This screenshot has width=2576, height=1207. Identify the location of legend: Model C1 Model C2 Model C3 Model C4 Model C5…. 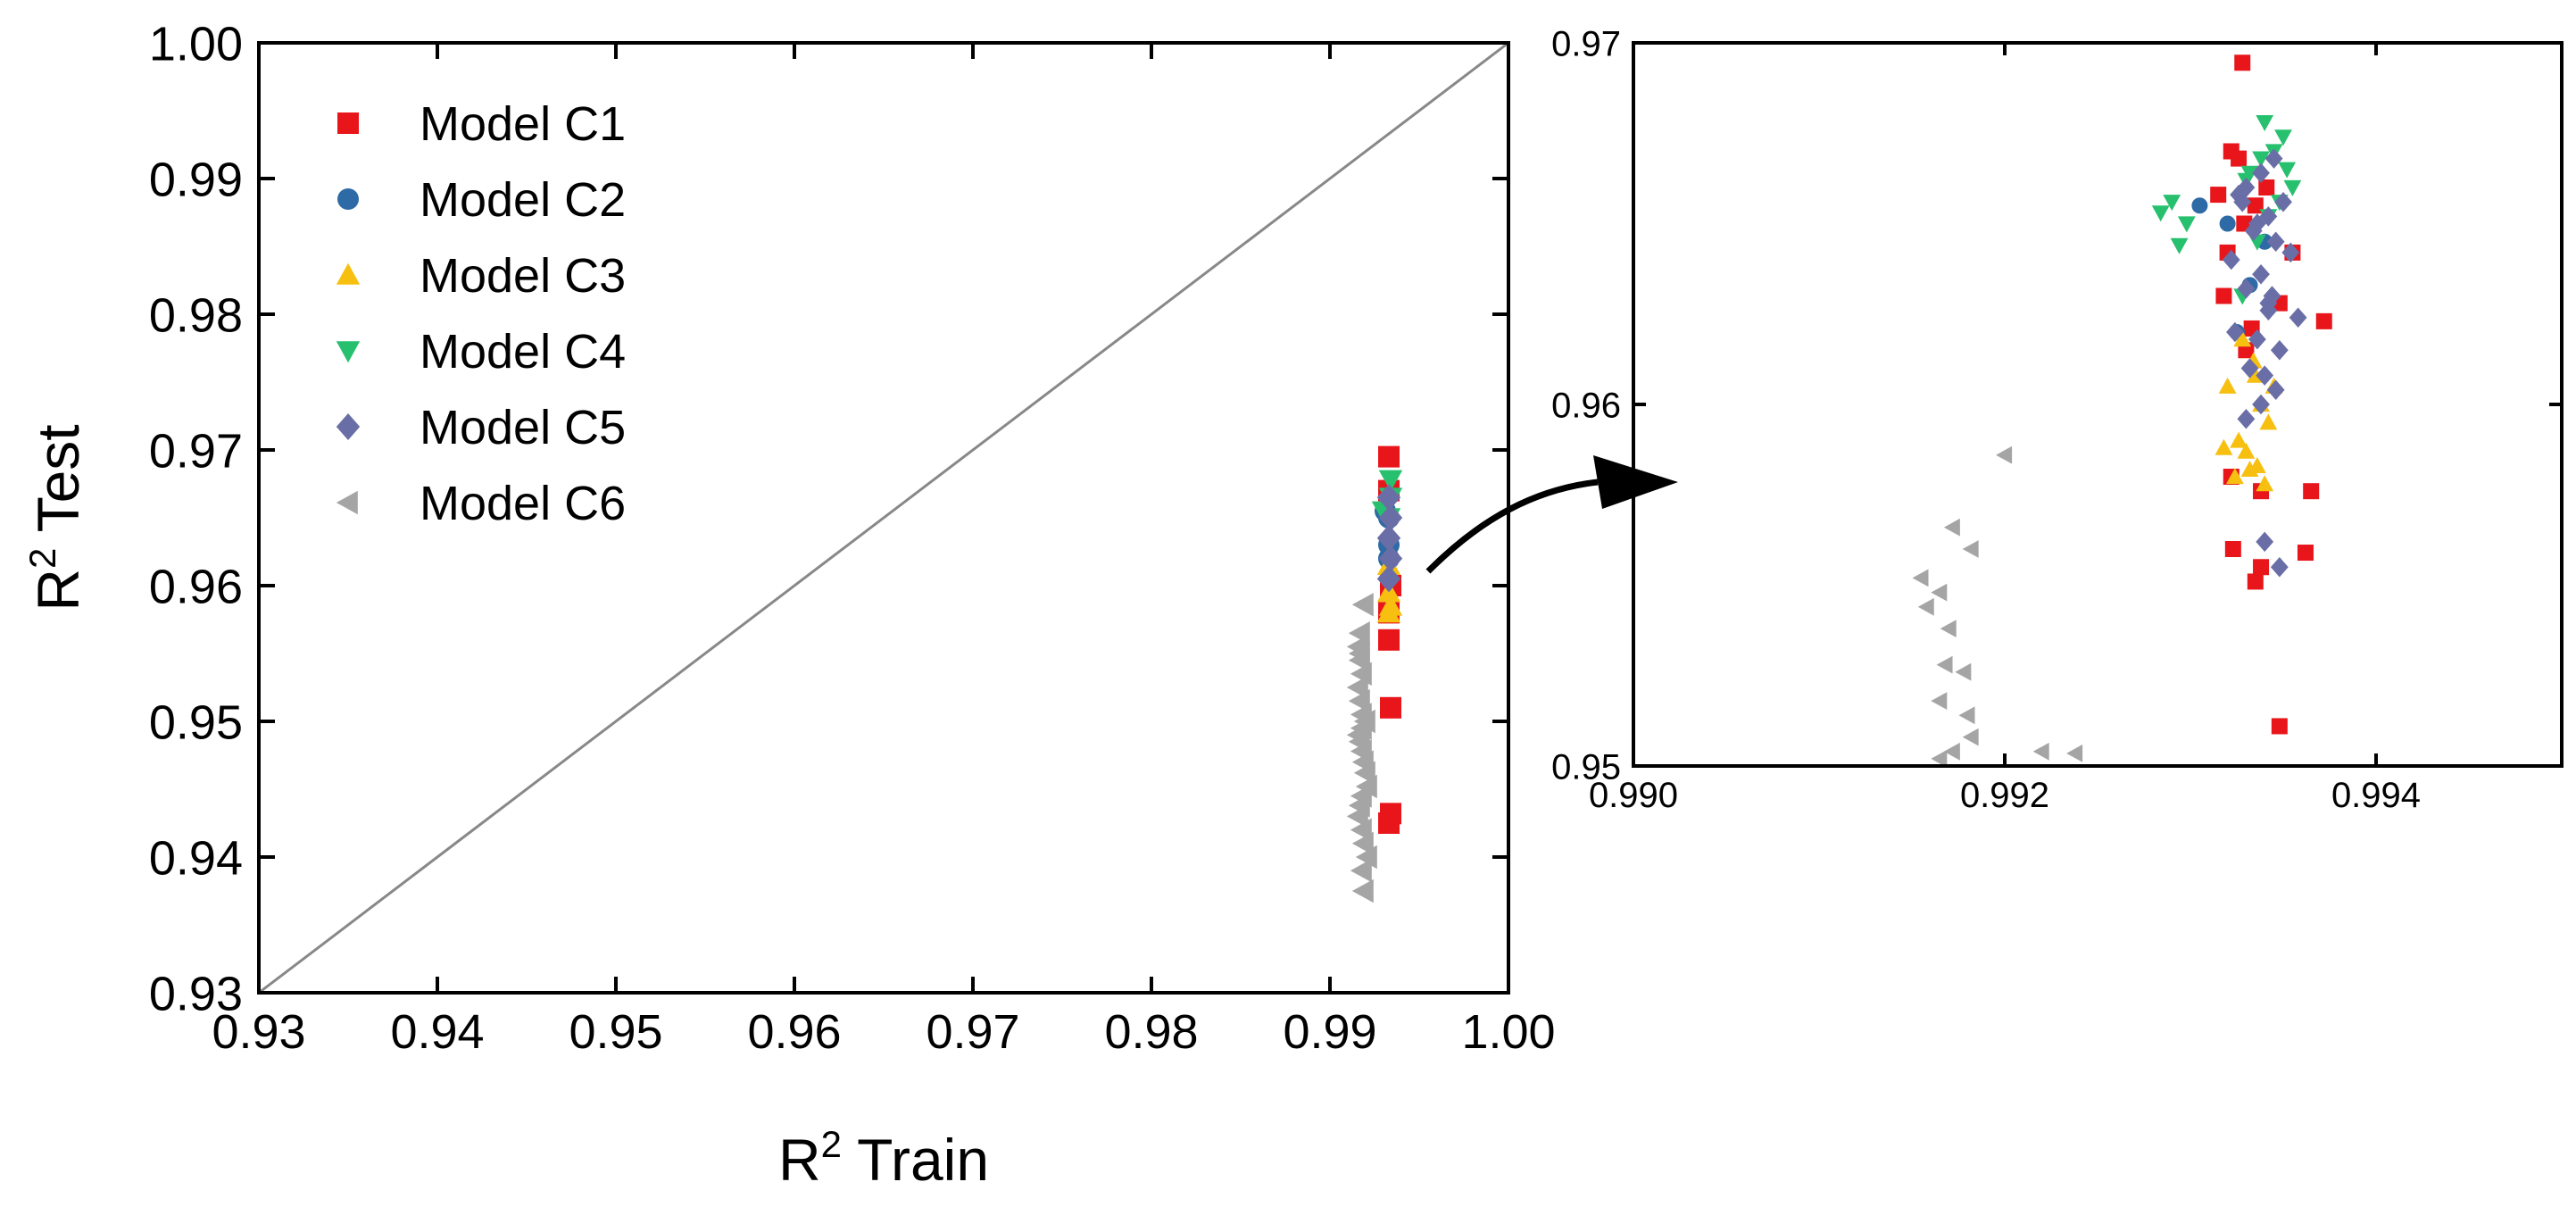
(481, 313).